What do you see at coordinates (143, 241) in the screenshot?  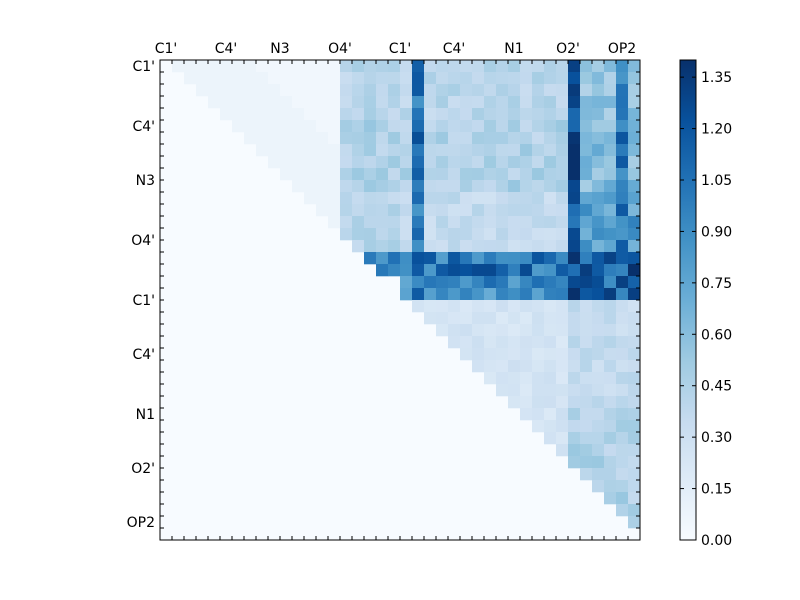 I see `y-tick-label: O4'` at bounding box center [143, 241].